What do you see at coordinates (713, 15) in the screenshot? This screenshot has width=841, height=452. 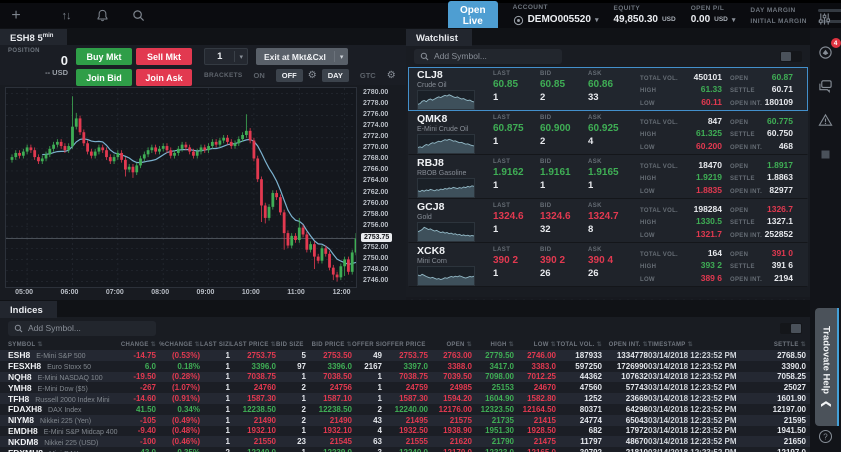 I see `open-pl-readout: OPEN P/L 0.00 USD ▾` at bounding box center [713, 15].